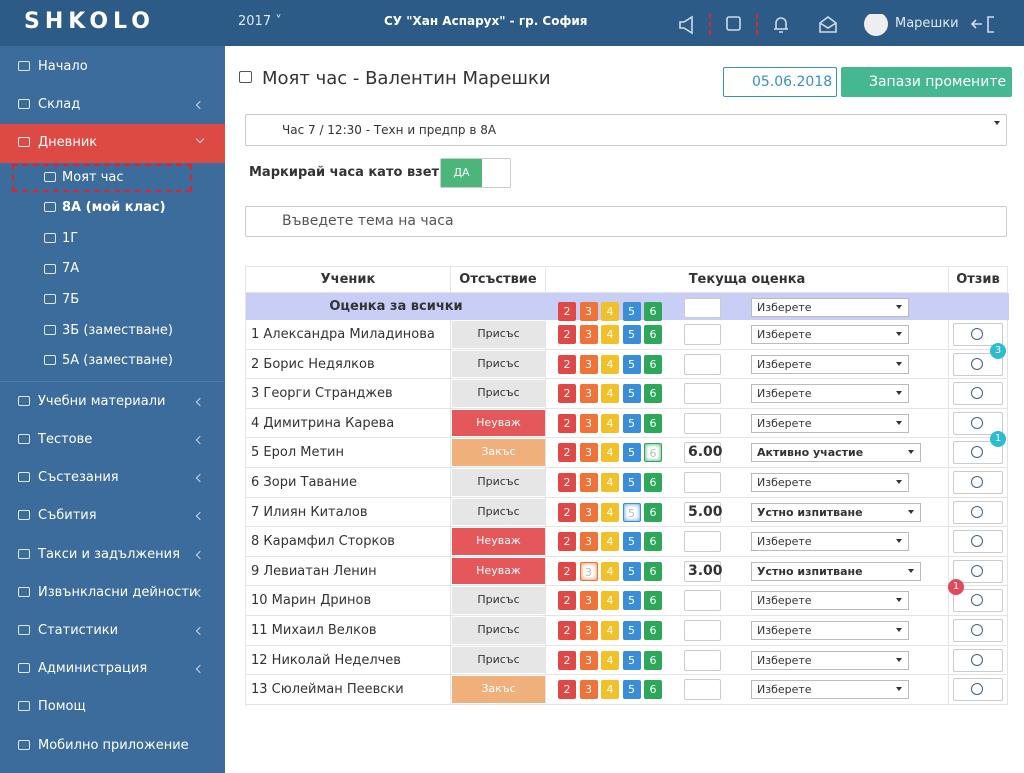 The image size is (1024, 773). Describe the element at coordinates (703, 512) in the screenshot. I see `grade-input: 5.00` at that location.